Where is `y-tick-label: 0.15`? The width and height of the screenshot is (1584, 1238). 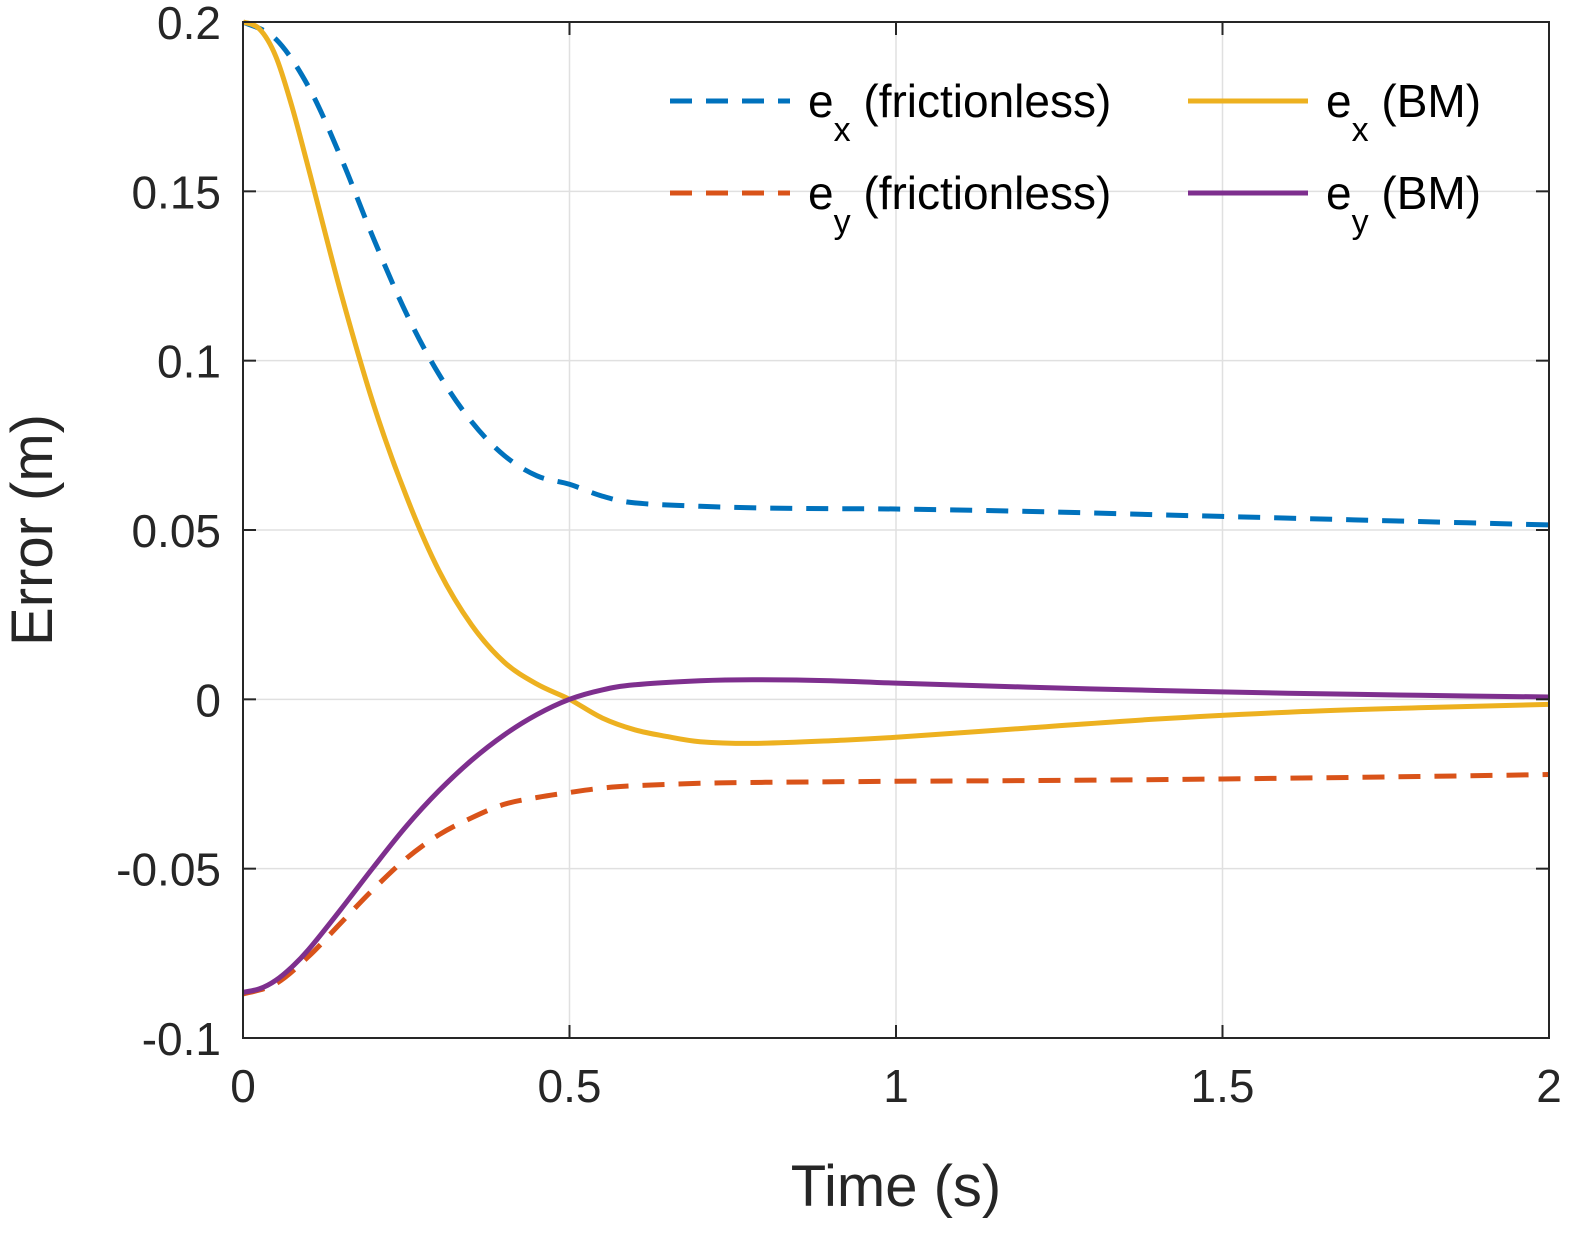 y-tick-label: 0.15 is located at coordinates (176, 192).